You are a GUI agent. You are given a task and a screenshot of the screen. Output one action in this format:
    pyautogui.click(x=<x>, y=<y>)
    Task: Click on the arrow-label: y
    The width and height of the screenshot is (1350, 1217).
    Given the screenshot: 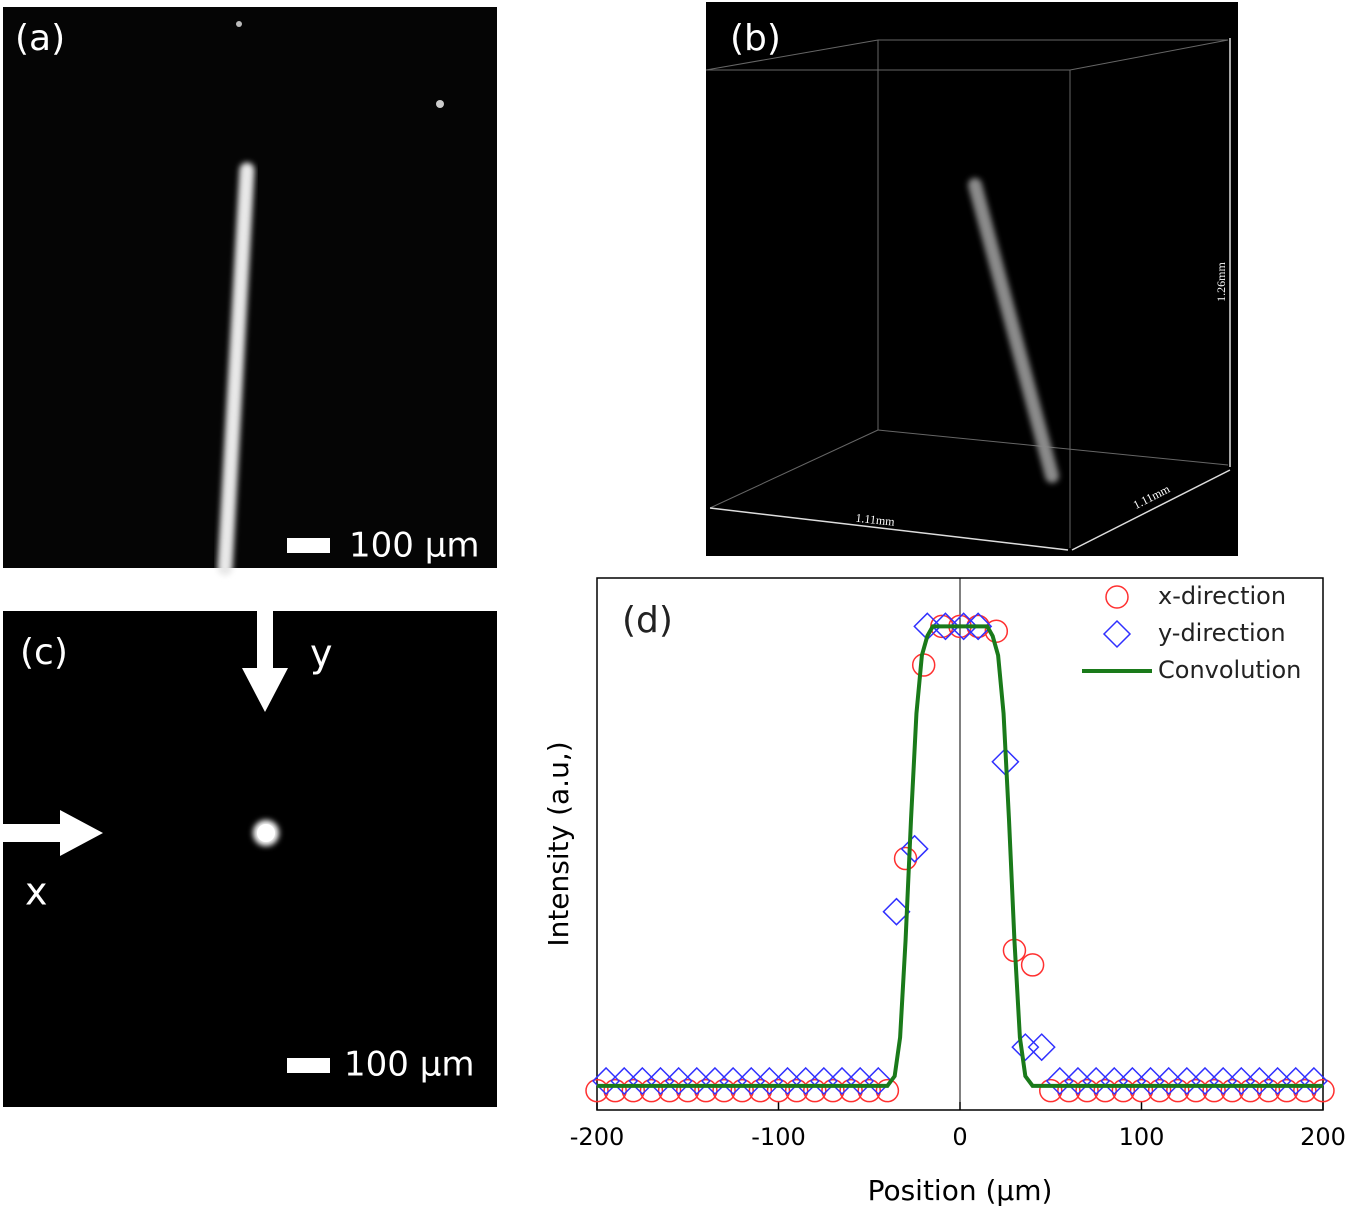 What is the action you would take?
    pyautogui.click(x=321, y=654)
    